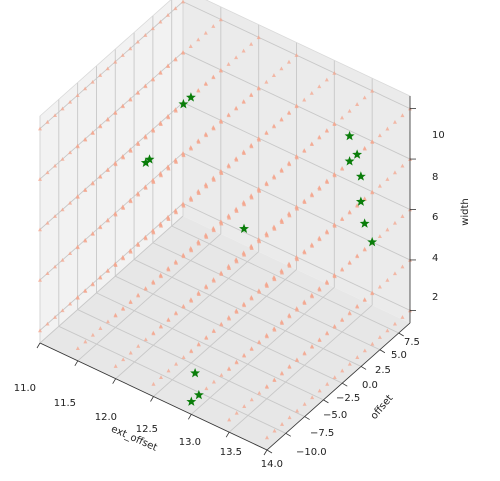 This screenshot has height=481, width=500. What do you see at coordinates (322, 433) in the screenshot?
I see `y-tick-label: −7.5` at bounding box center [322, 433].